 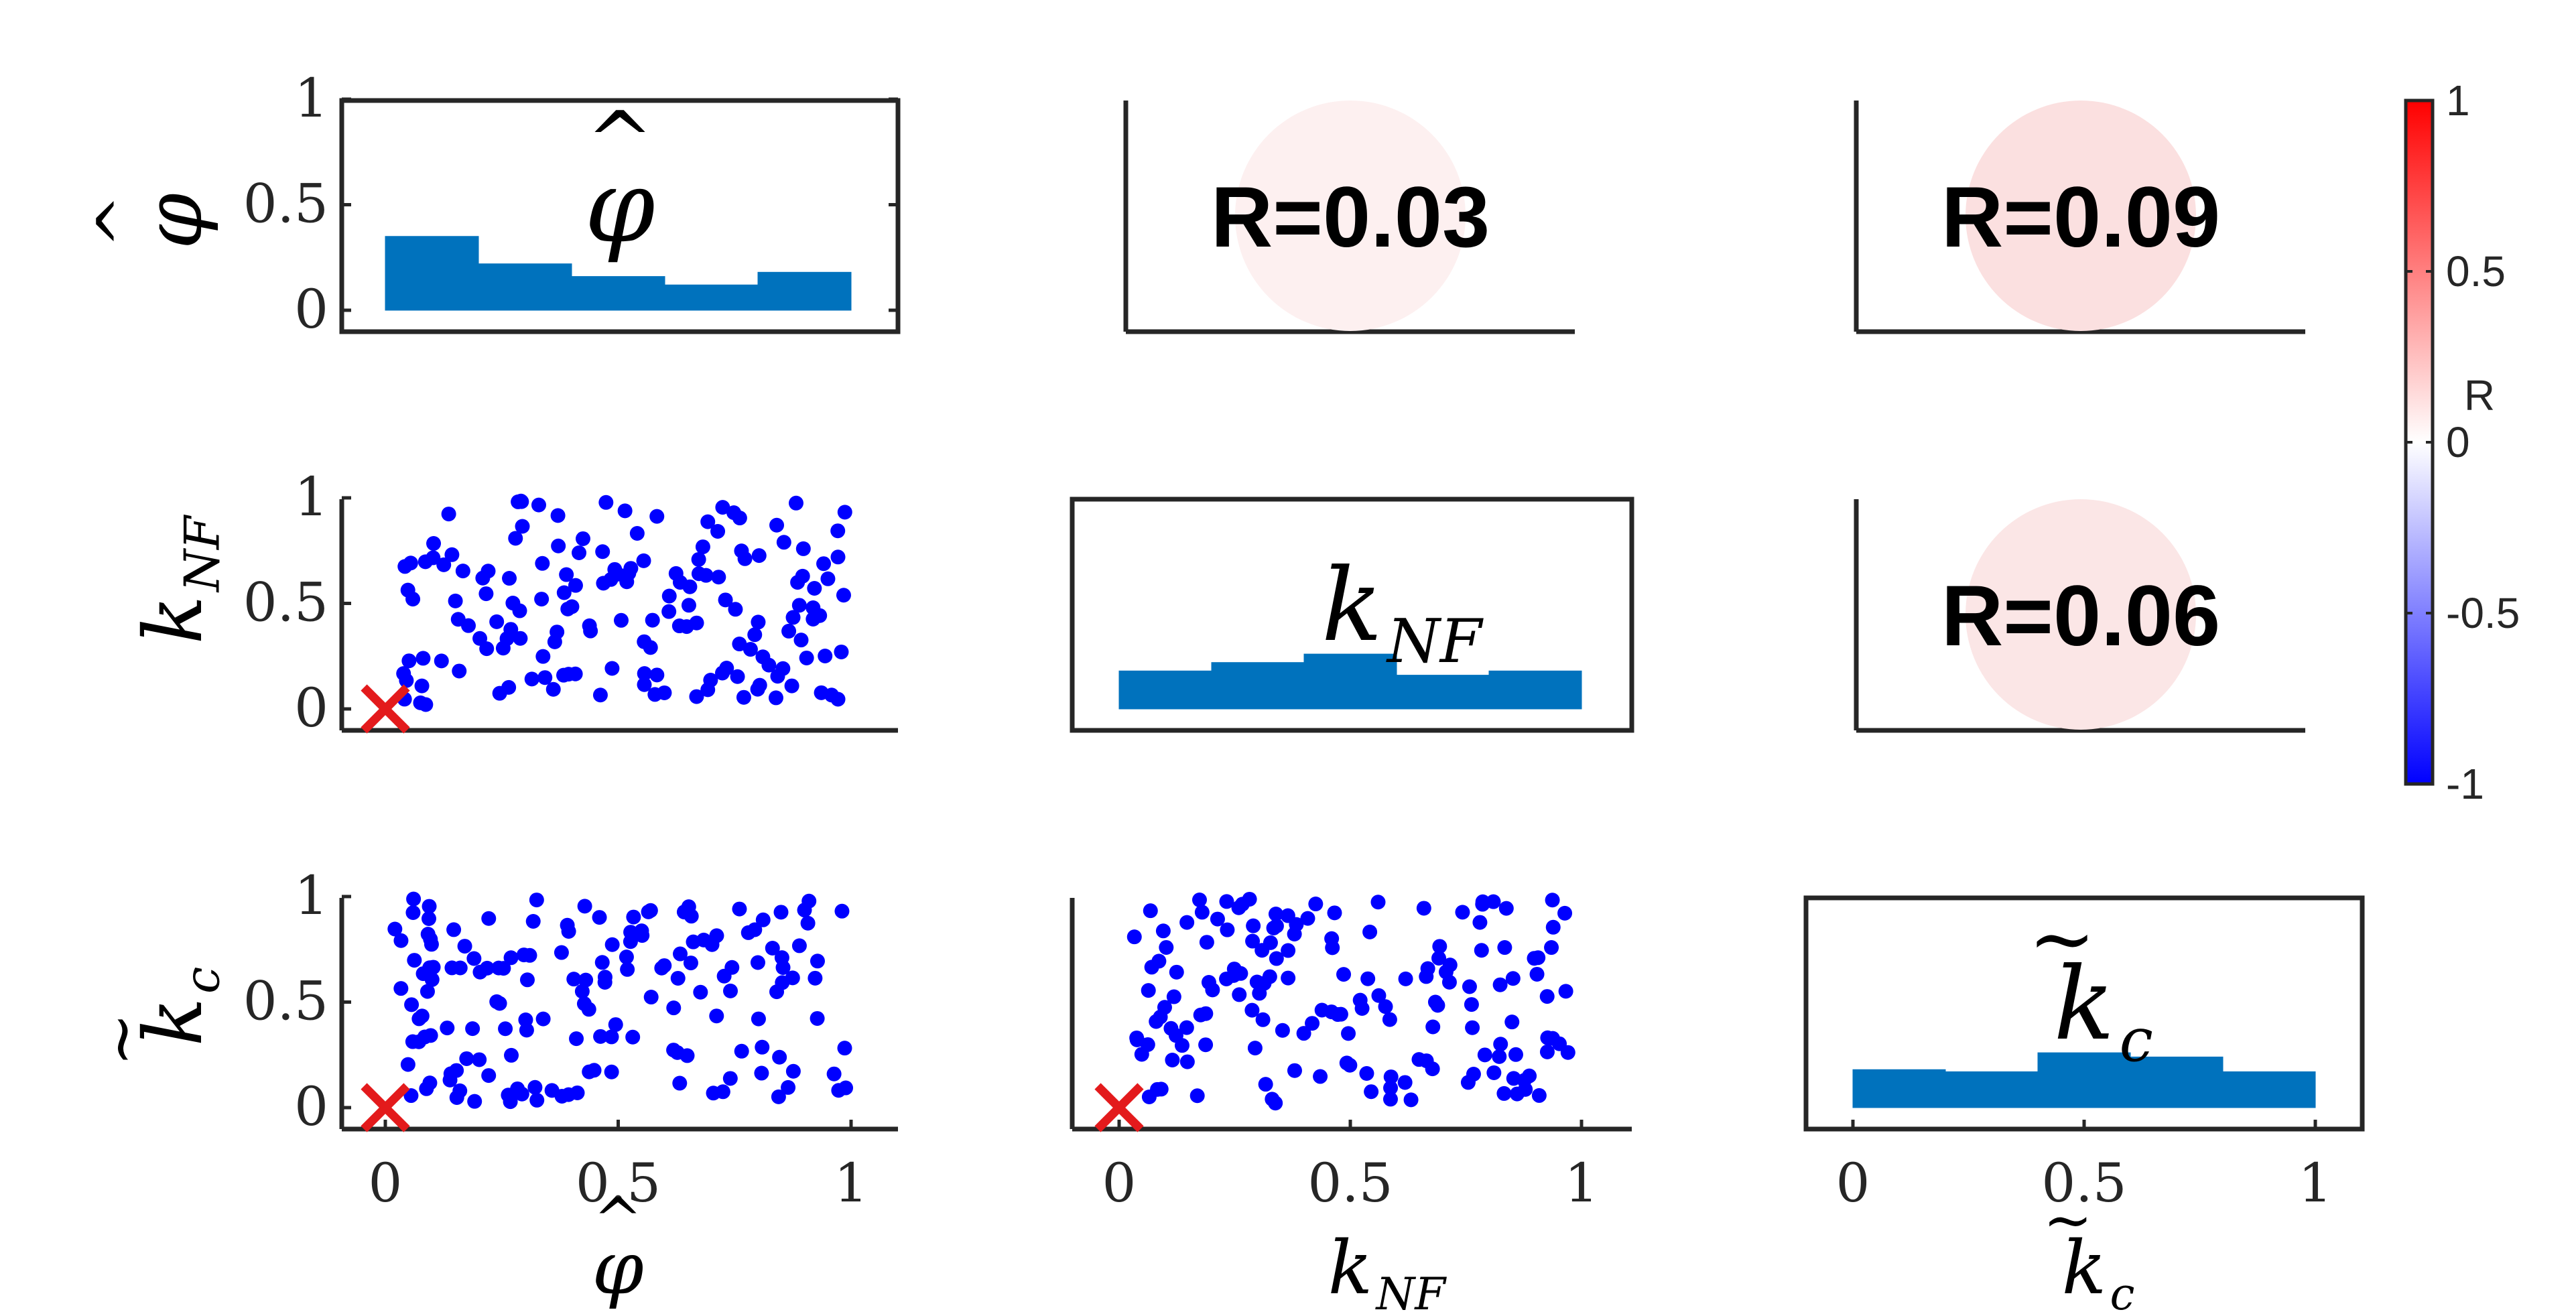 I want to click on x-axis-label-0-symbol: φ, so click(x=617, y=1268).